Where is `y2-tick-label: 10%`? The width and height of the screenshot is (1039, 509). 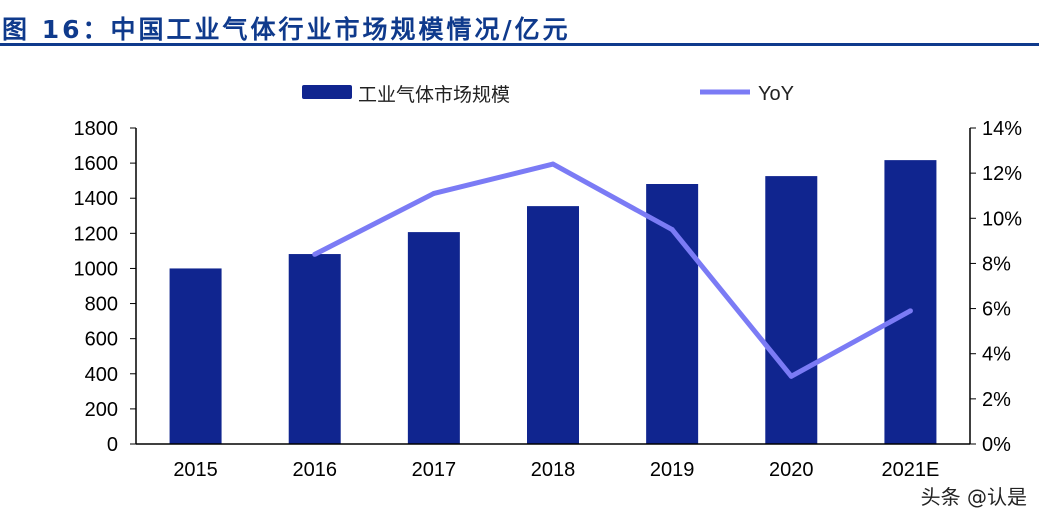
y2-tick-label: 10% is located at coordinates (1002, 219).